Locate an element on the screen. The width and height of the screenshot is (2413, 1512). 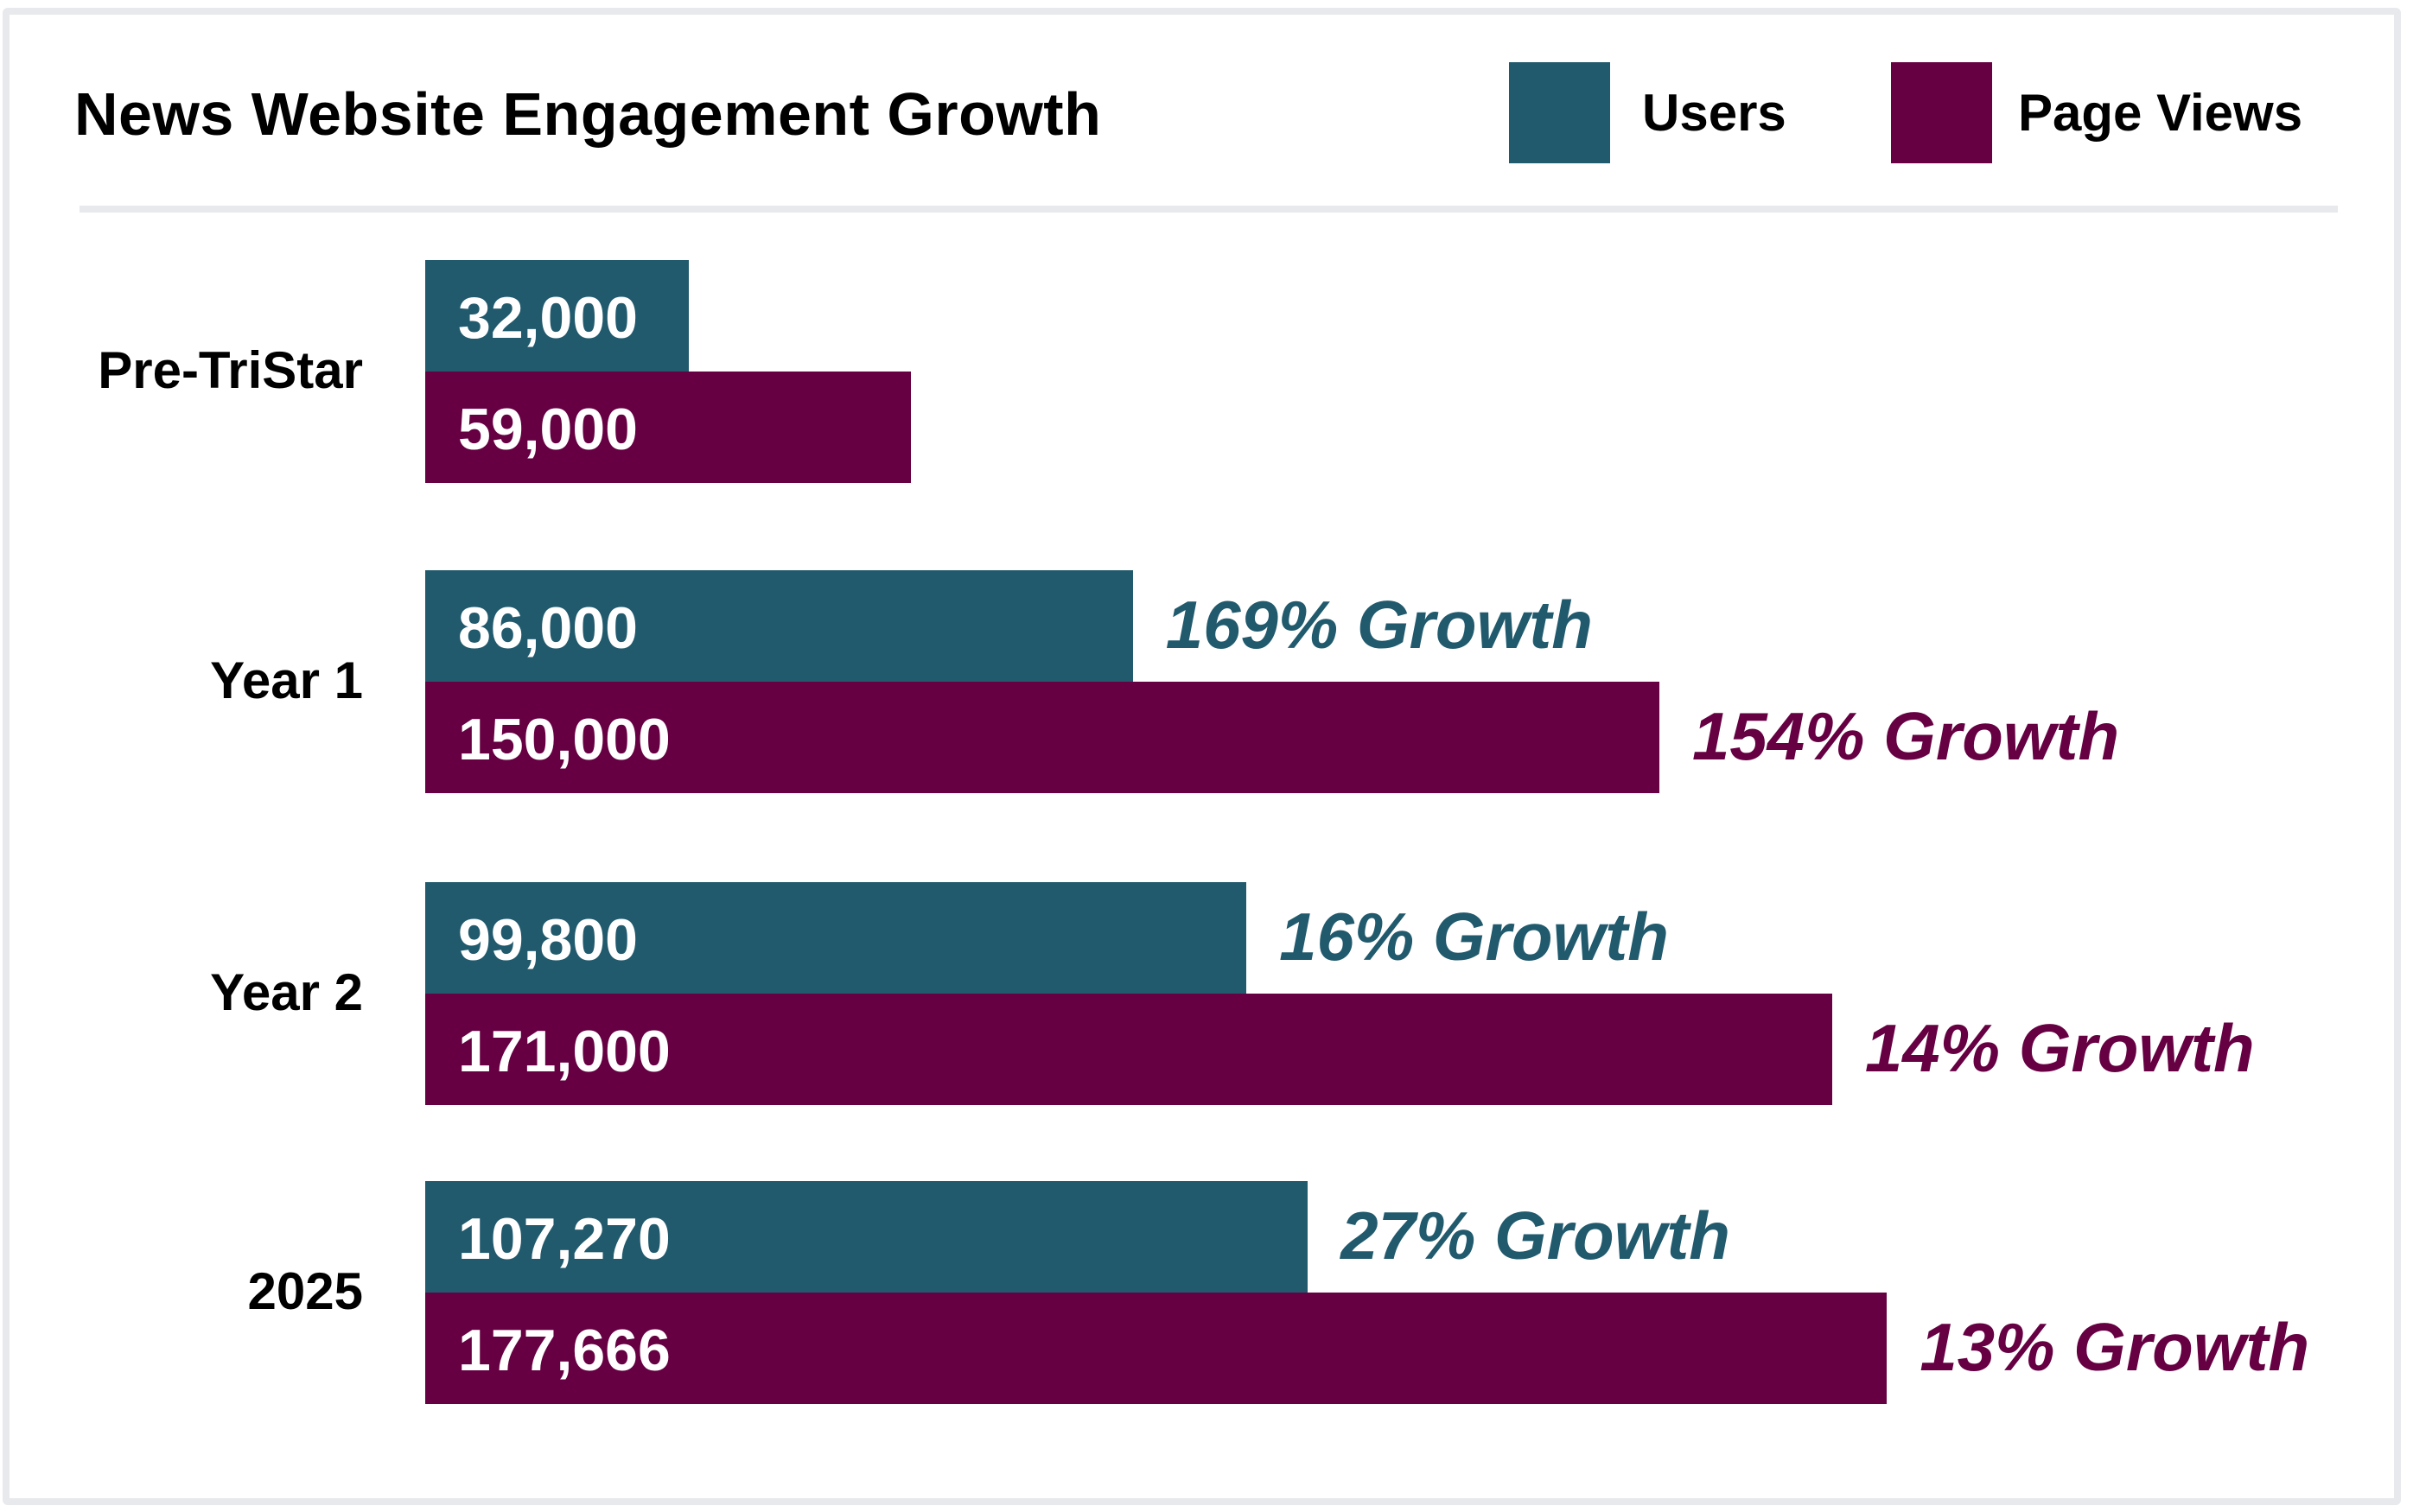
bar-users-pre-tristar: 32,000 is located at coordinates (557, 316).